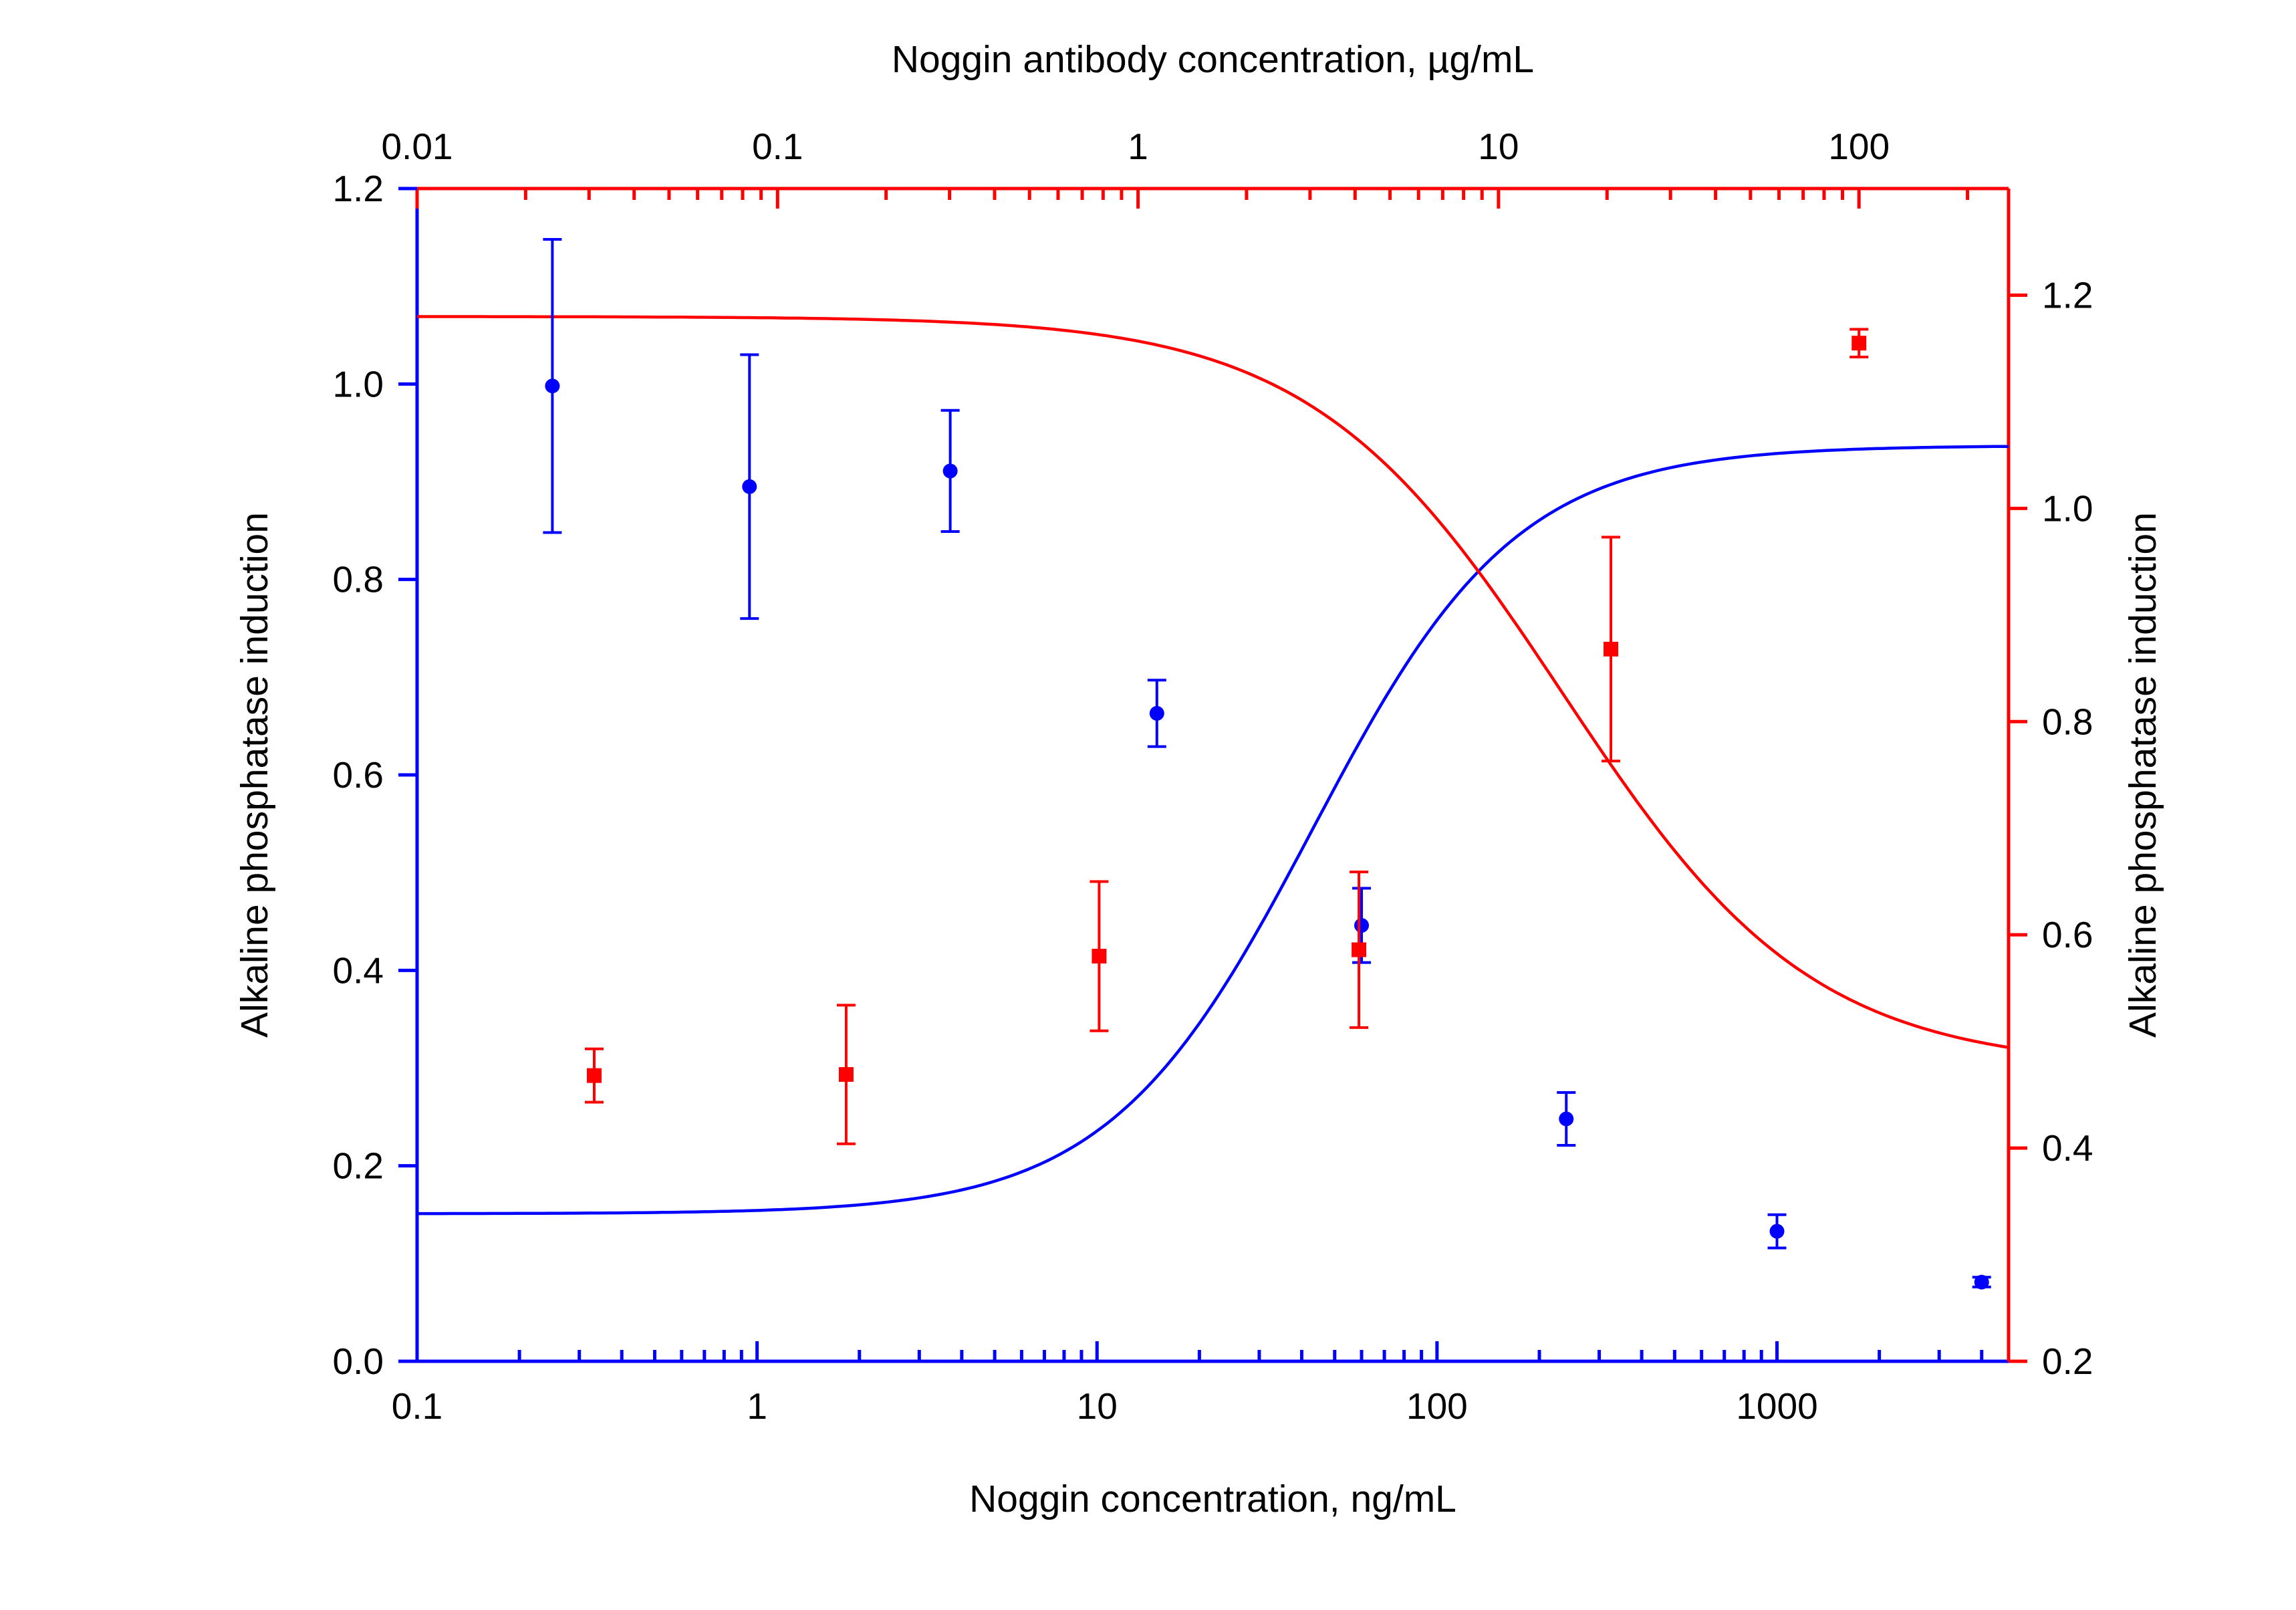 The height and width of the screenshot is (1610, 2296). What do you see at coordinates (2067, 508) in the screenshot?
I see `right-tick-label: 1.0` at bounding box center [2067, 508].